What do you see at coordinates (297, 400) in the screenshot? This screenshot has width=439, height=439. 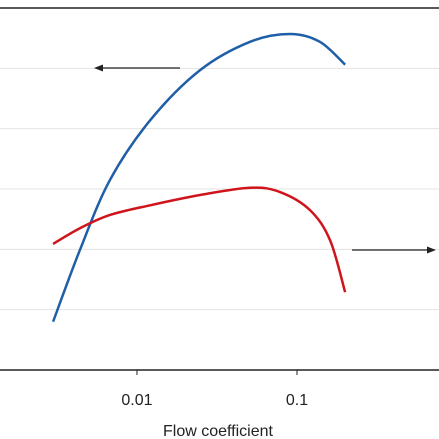 I see `x-tick-label: 0.1` at bounding box center [297, 400].